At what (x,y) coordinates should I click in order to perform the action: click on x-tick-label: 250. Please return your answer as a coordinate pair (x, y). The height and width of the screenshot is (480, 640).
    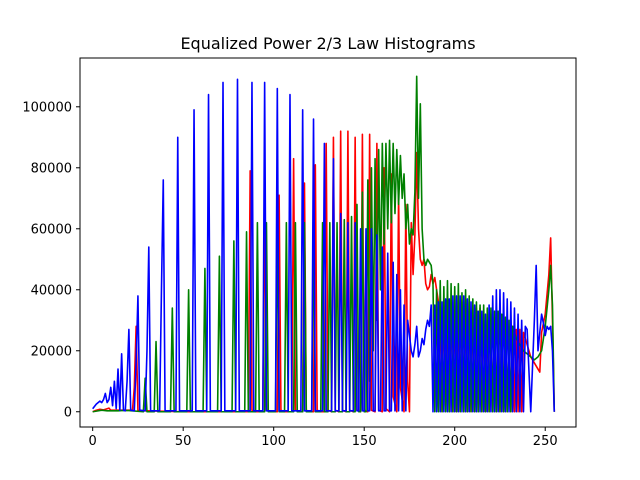
    Looking at the image, I should click on (545, 441).